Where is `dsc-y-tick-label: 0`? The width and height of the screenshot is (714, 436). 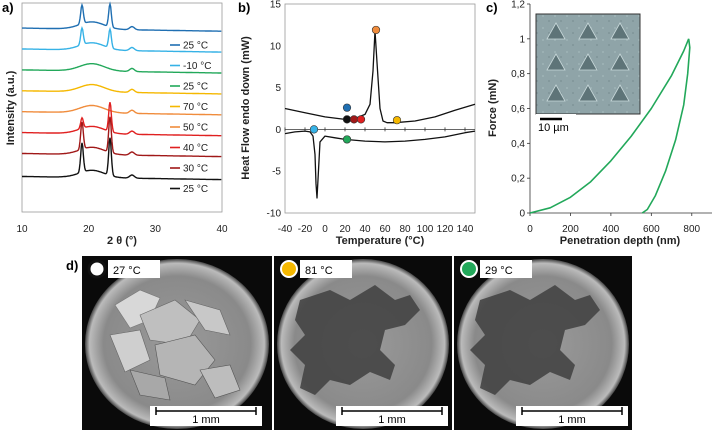
dsc-y-tick-label: 0 is located at coordinates (278, 130).